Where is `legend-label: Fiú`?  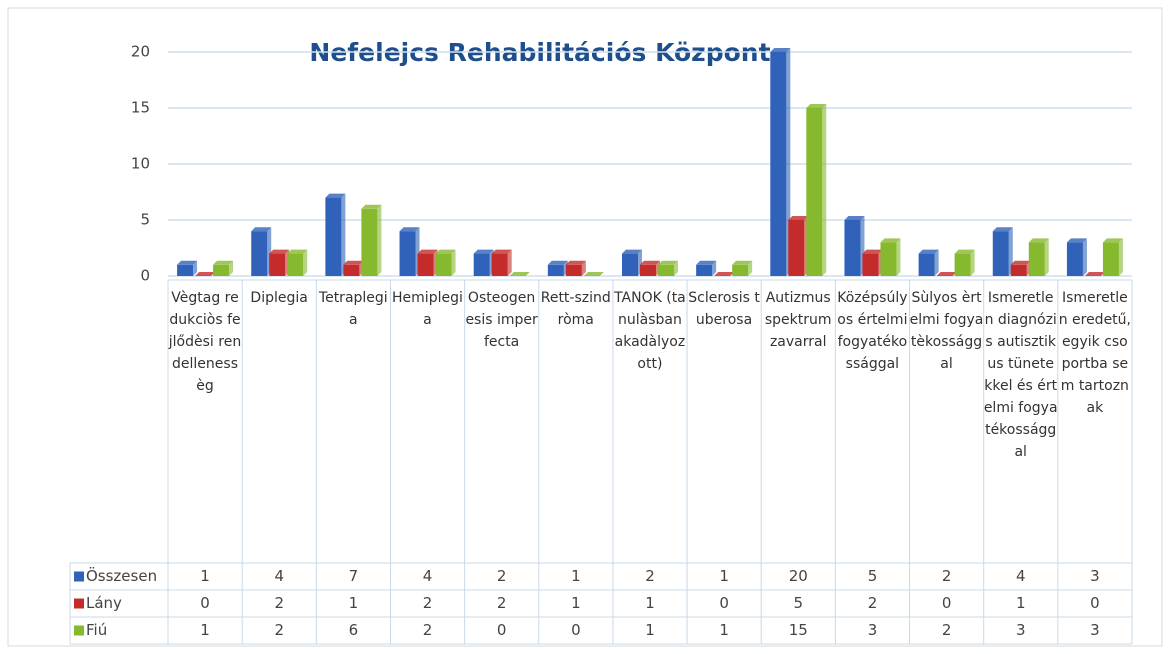
legend-label: Fiú is located at coordinates (96, 630).